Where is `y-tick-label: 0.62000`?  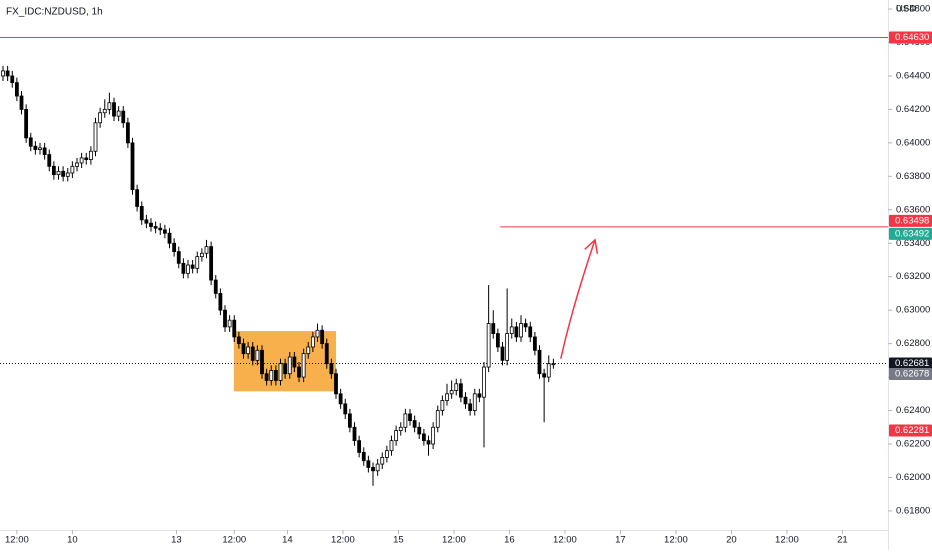
y-tick-label: 0.62000 is located at coordinates (913, 477).